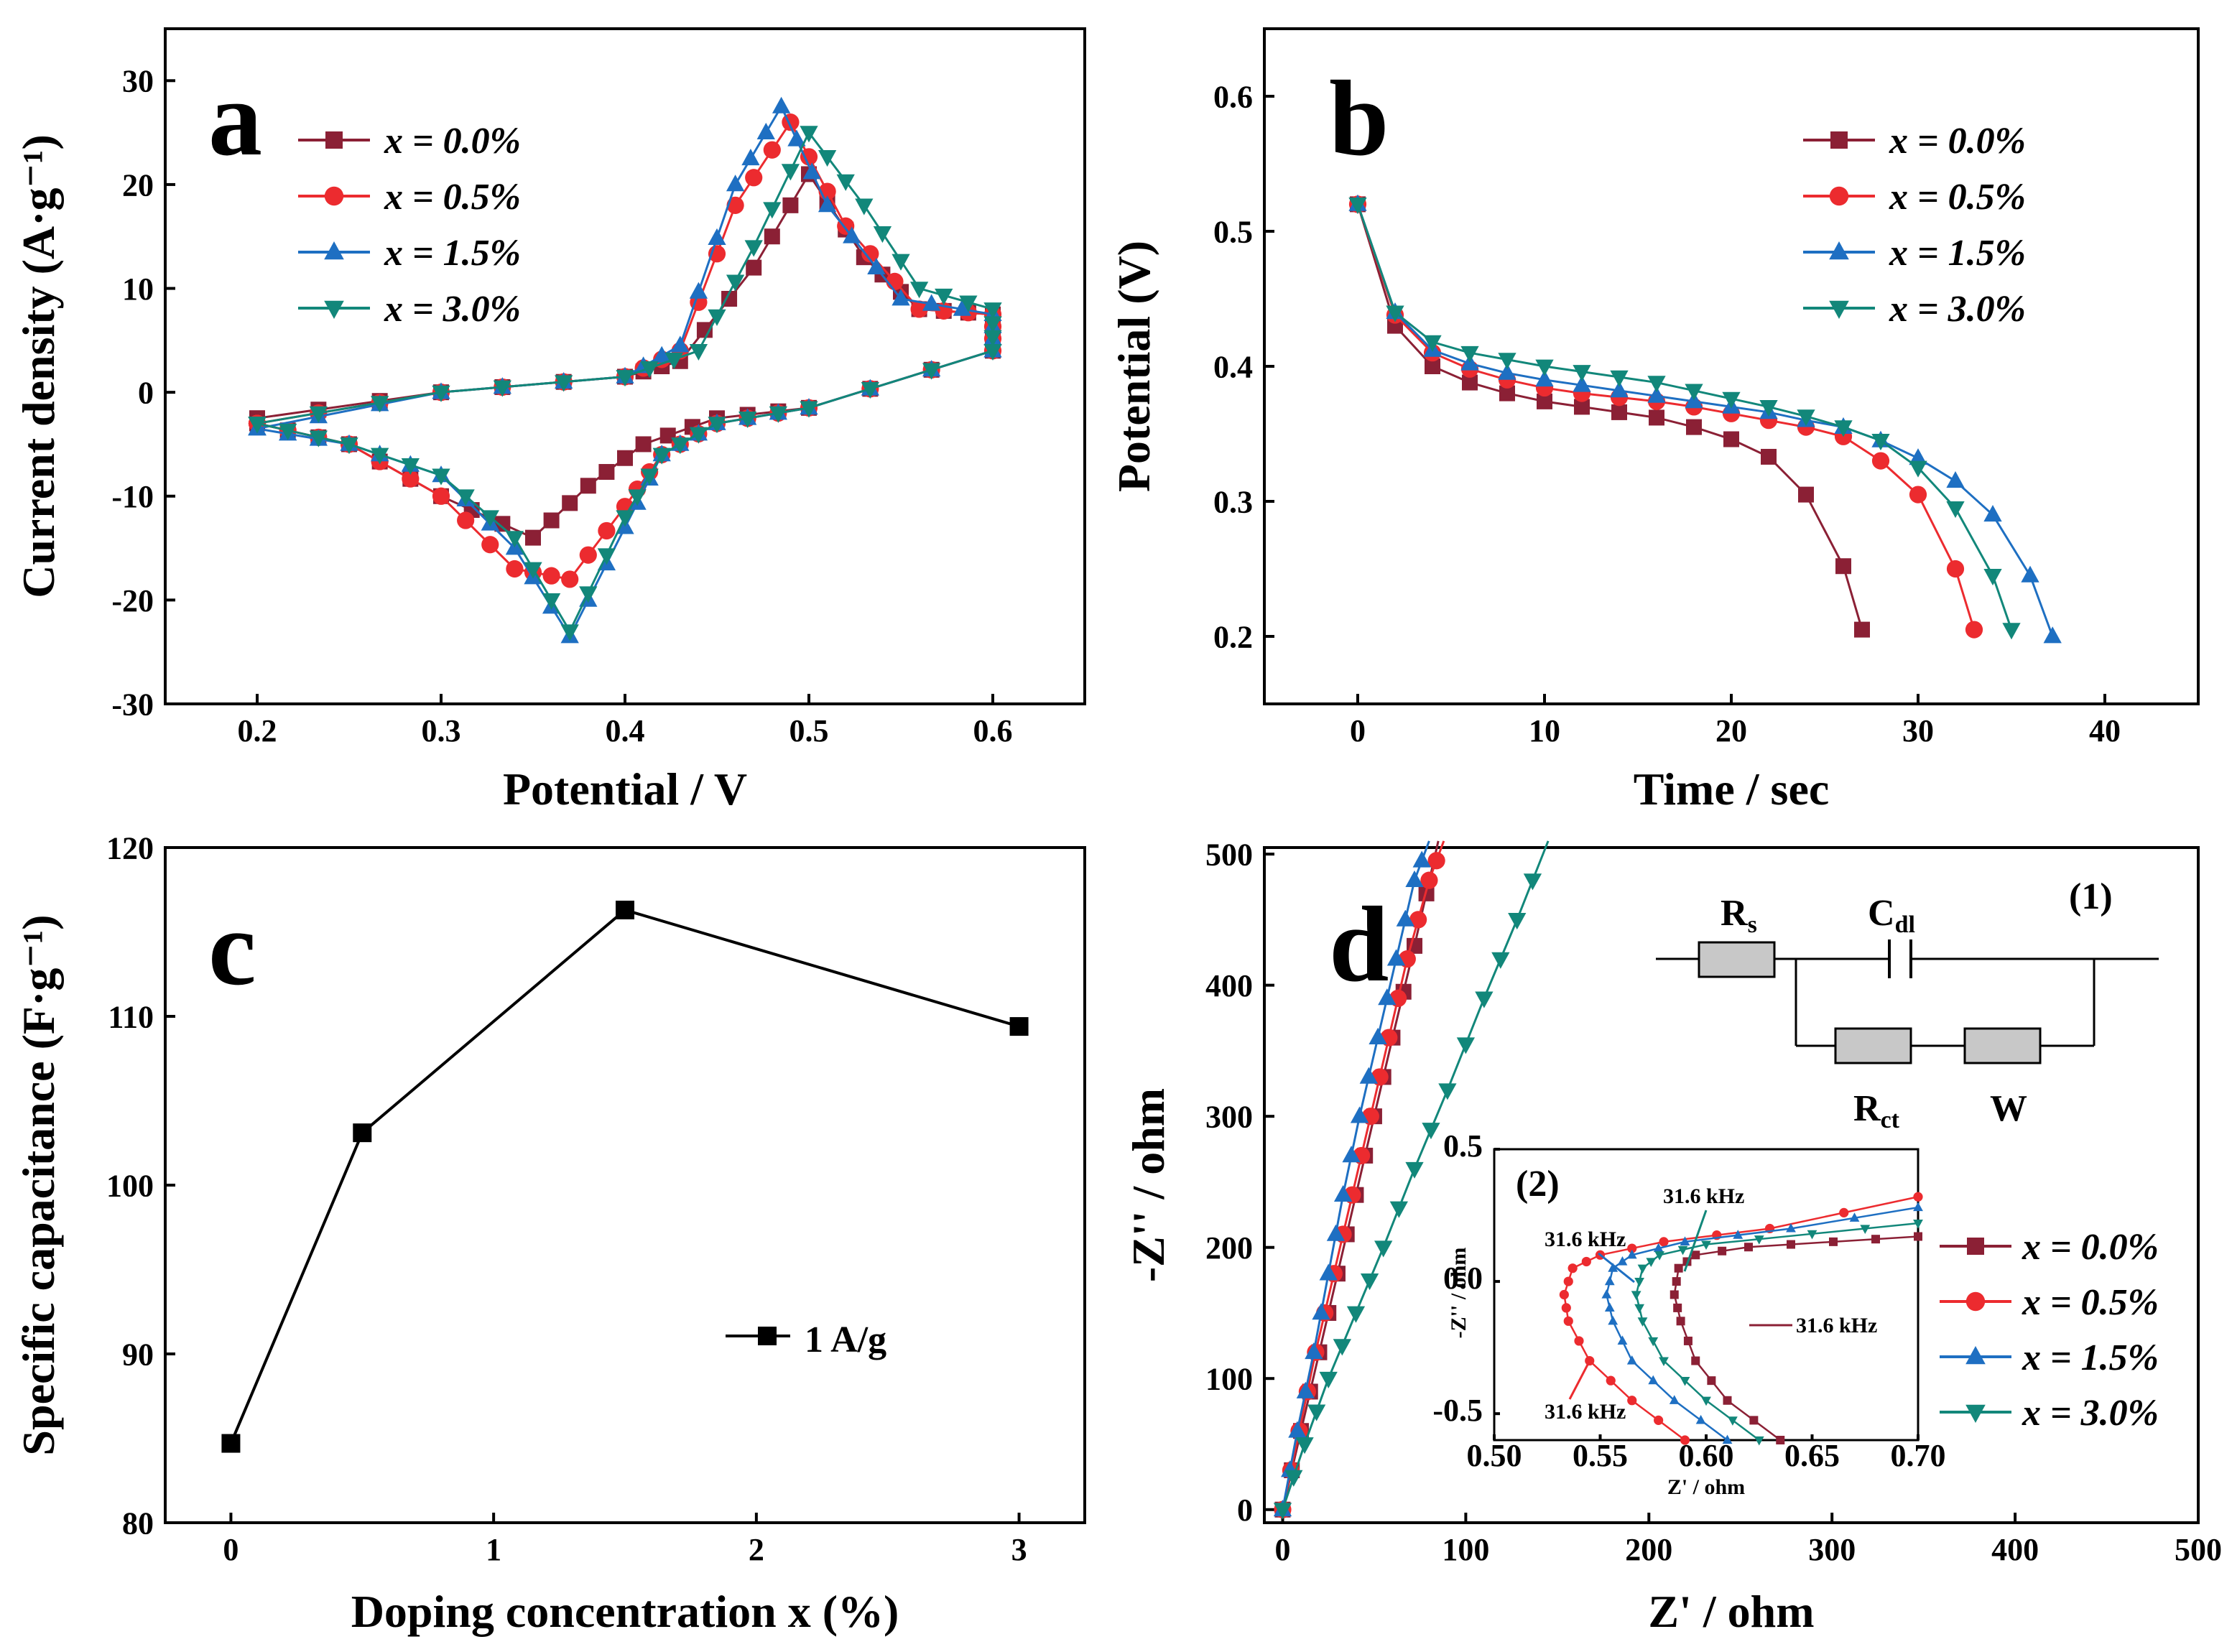 Image resolution: width=2232 pixels, height=1652 pixels. What do you see at coordinates (1891, 916) in the screenshot?
I see `cdl-label: Cdl` at bounding box center [1891, 916].